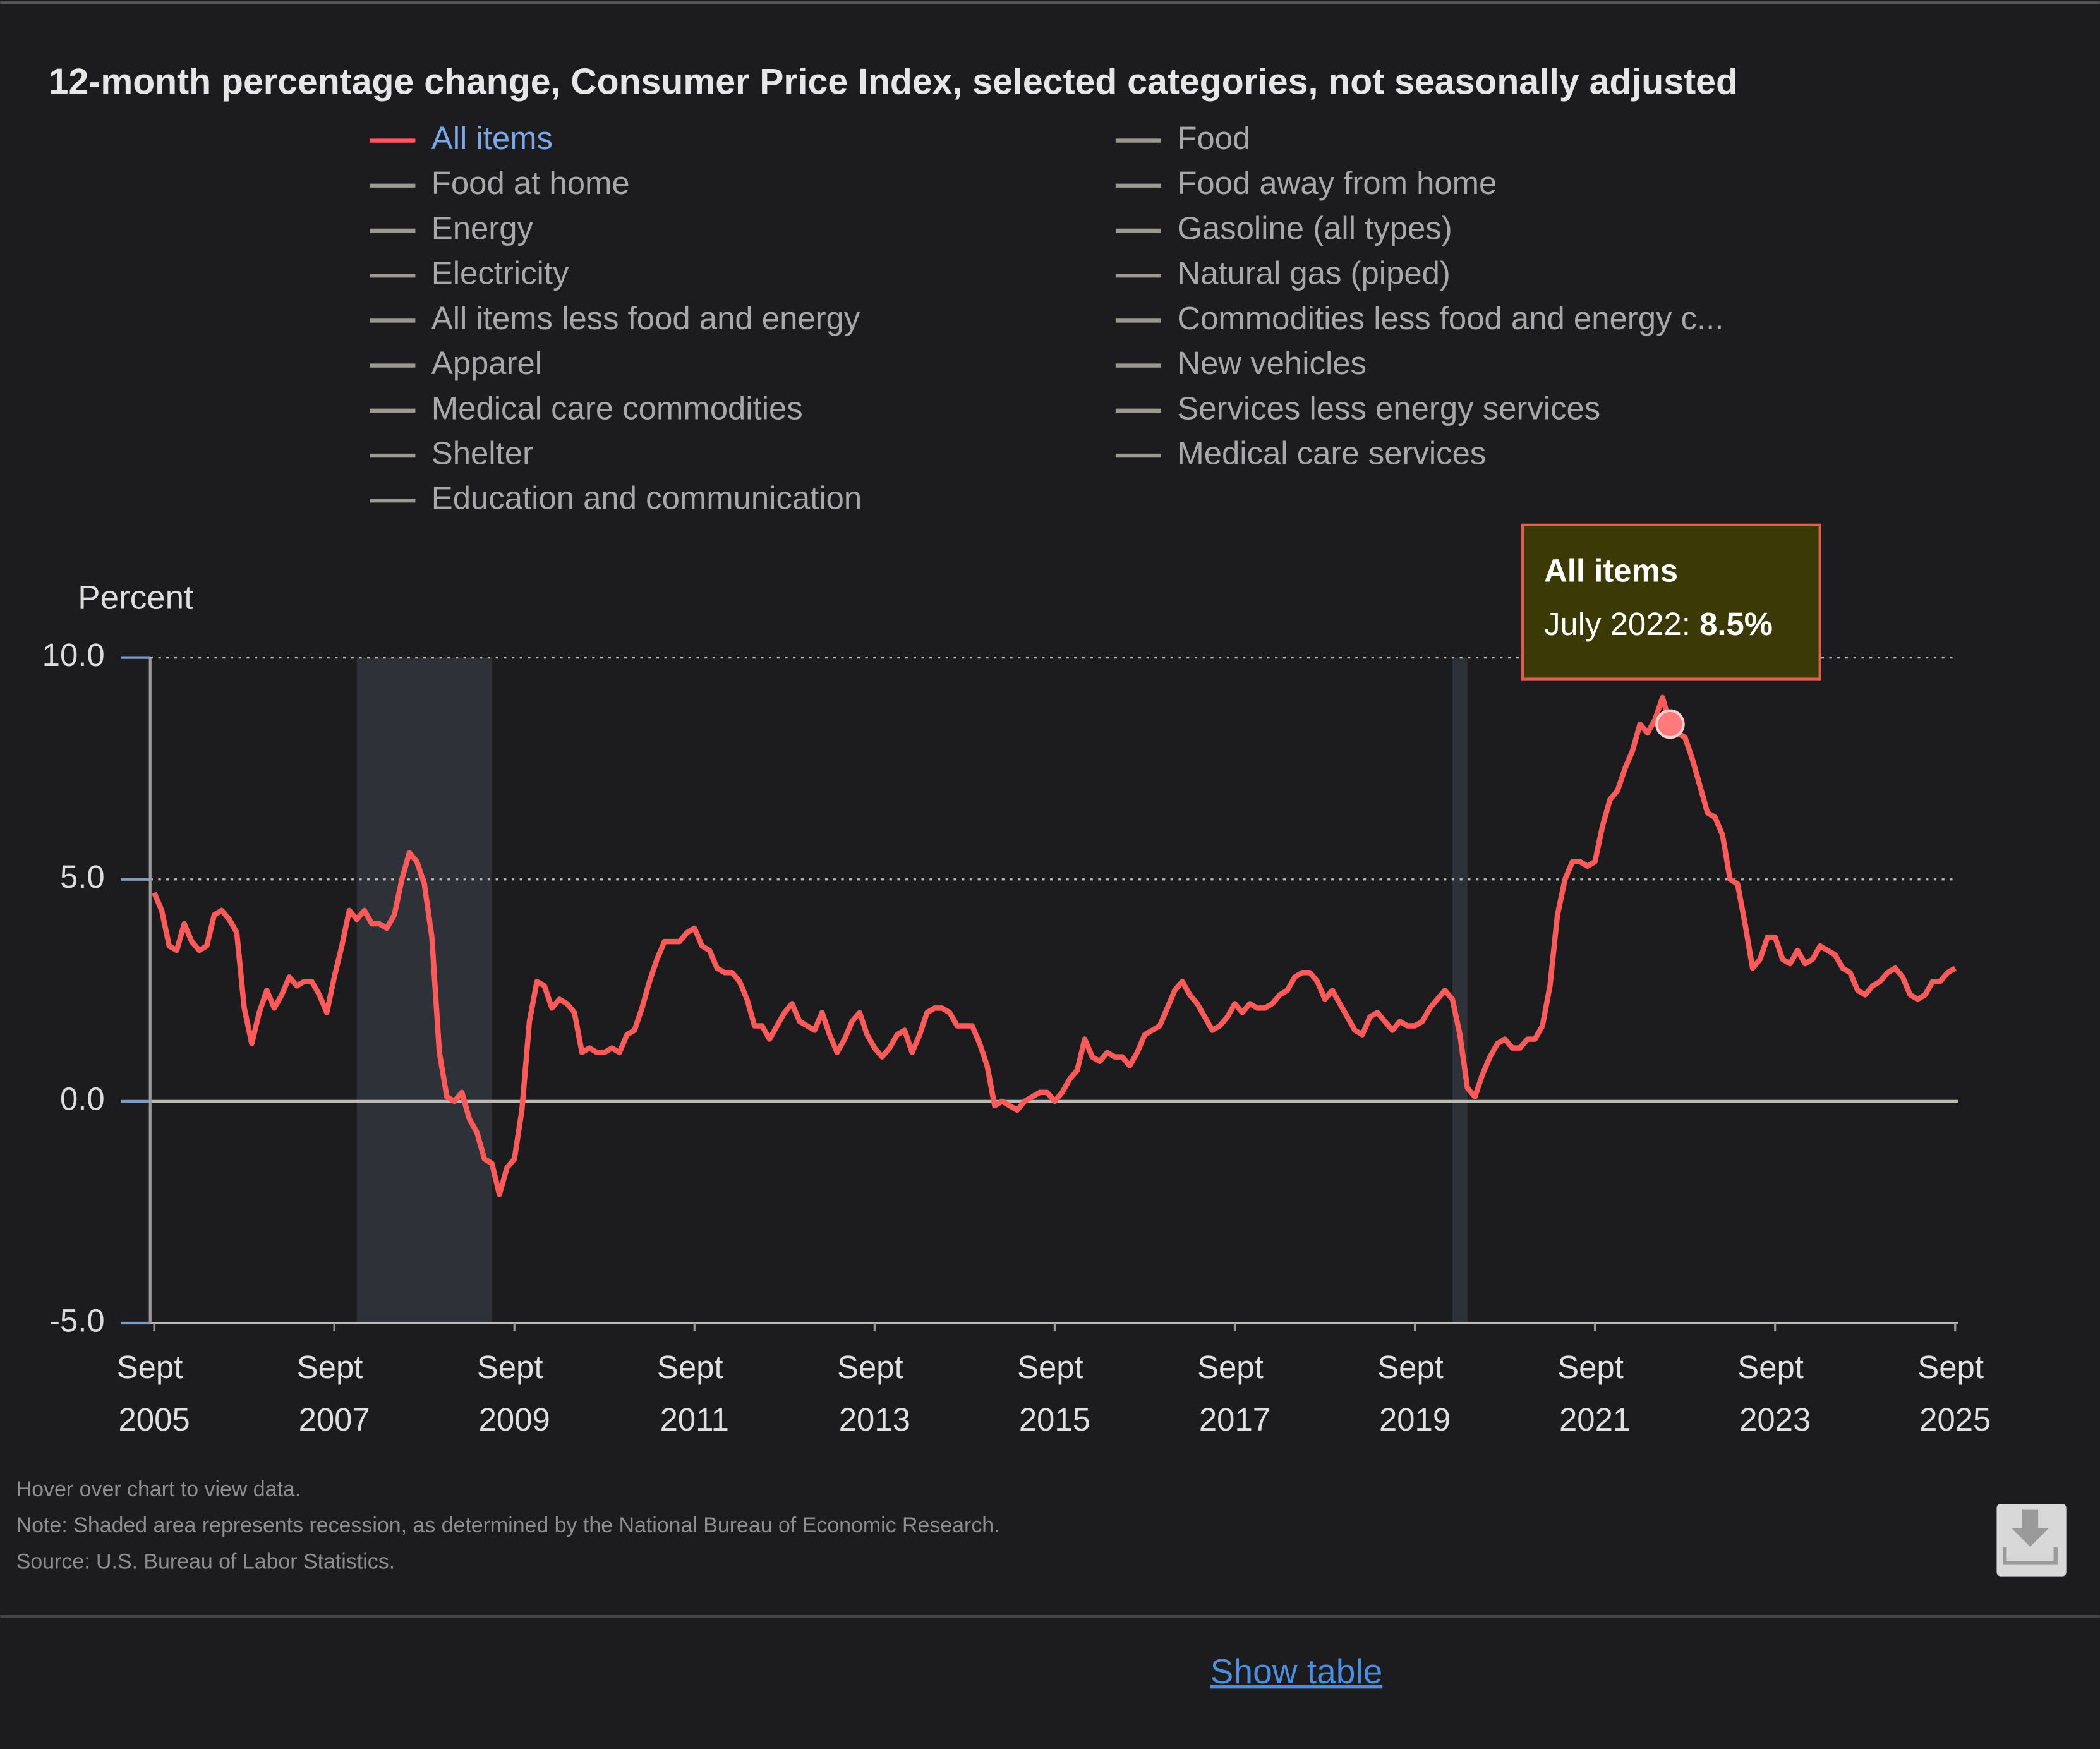 Image resolution: width=2100 pixels, height=1749 pixels. Describe the element at coordinates (206, 1561) in the screenshot. I see `footnote: Source: U.S. Bureau of Labor Statistics.` at that location.